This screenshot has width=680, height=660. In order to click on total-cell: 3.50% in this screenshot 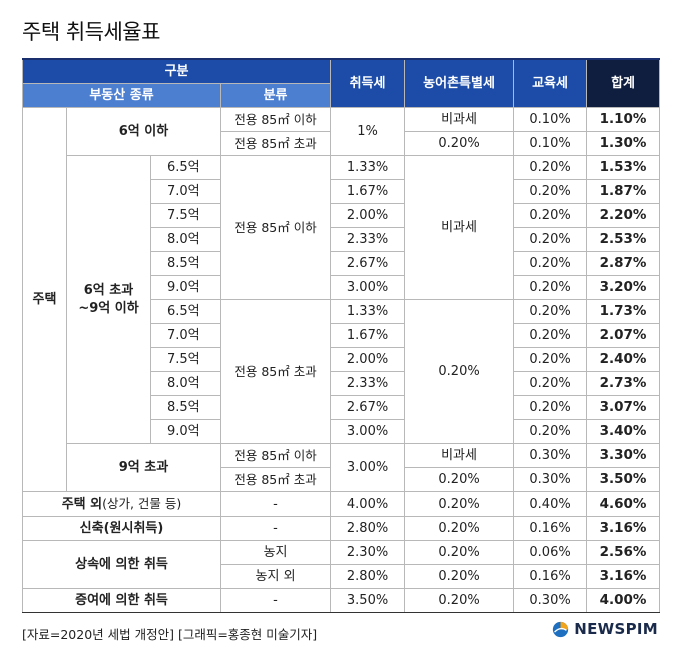, I will do `click(623, 479)`.